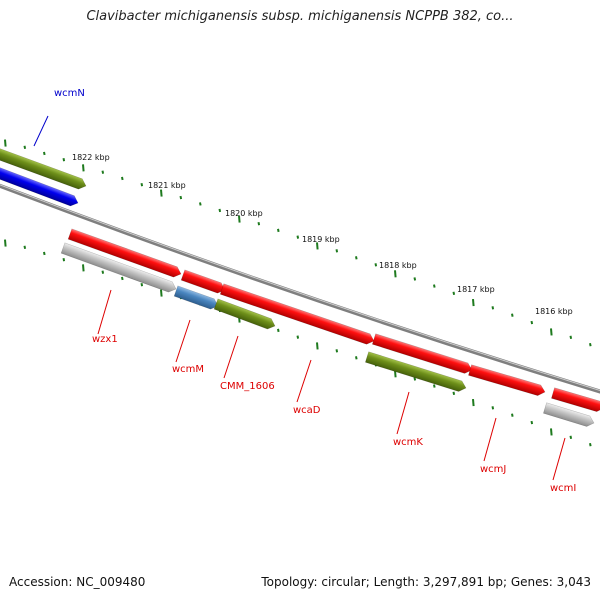 Image resolution: width=600 pixels, height=600 pixels. What do you see at coordinates (244, 213) in the screenshot?
I see `kbp-label: 1820 kbp` at bounding box center [244, 213].